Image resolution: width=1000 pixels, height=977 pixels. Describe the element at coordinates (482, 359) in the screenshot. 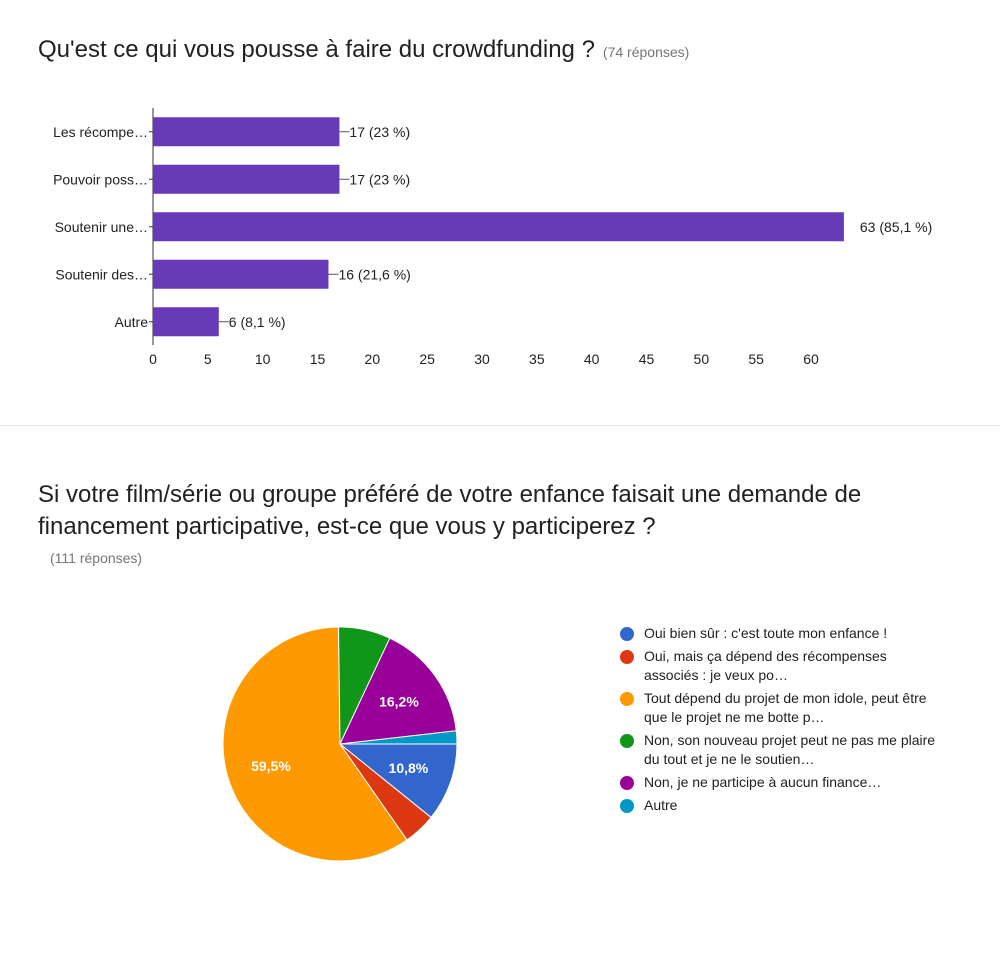

I see `x-tick-label: 30` at that location.